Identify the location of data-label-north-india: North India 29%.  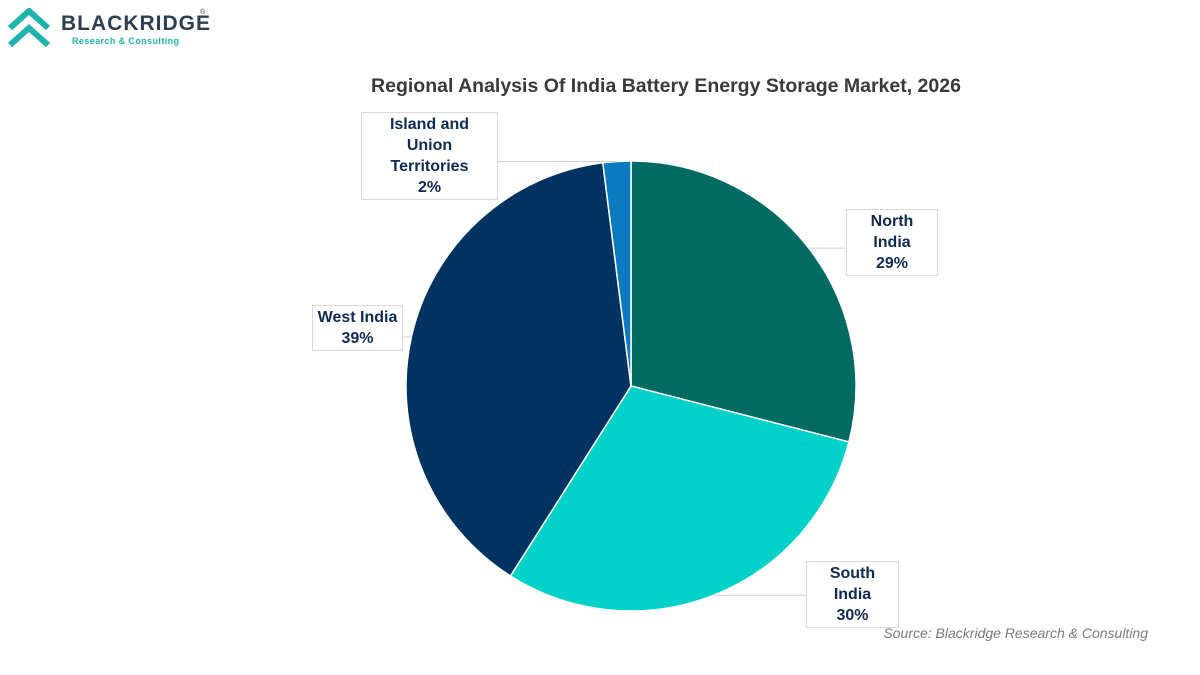
(892, 242).